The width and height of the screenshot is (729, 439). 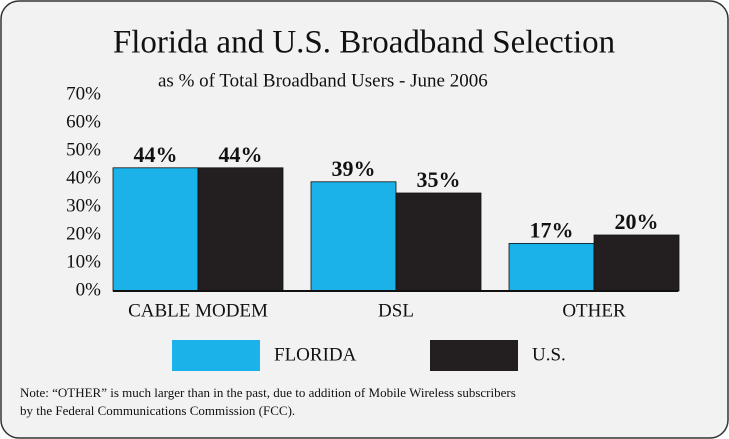 I want to click on y-tick-label: 50%, so click(x=83, y=149).